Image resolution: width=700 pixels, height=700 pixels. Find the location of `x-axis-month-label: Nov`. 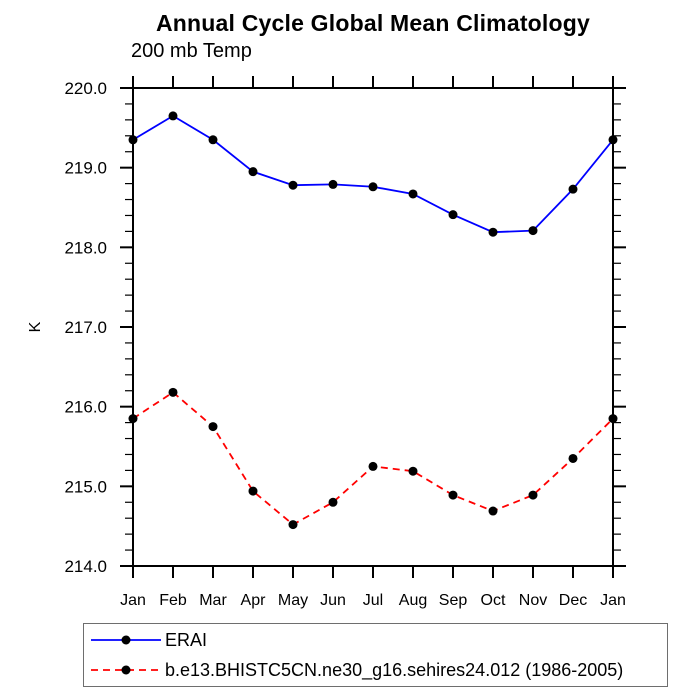

x-axis-month-label: Nov is located at coordinates (533, 600).